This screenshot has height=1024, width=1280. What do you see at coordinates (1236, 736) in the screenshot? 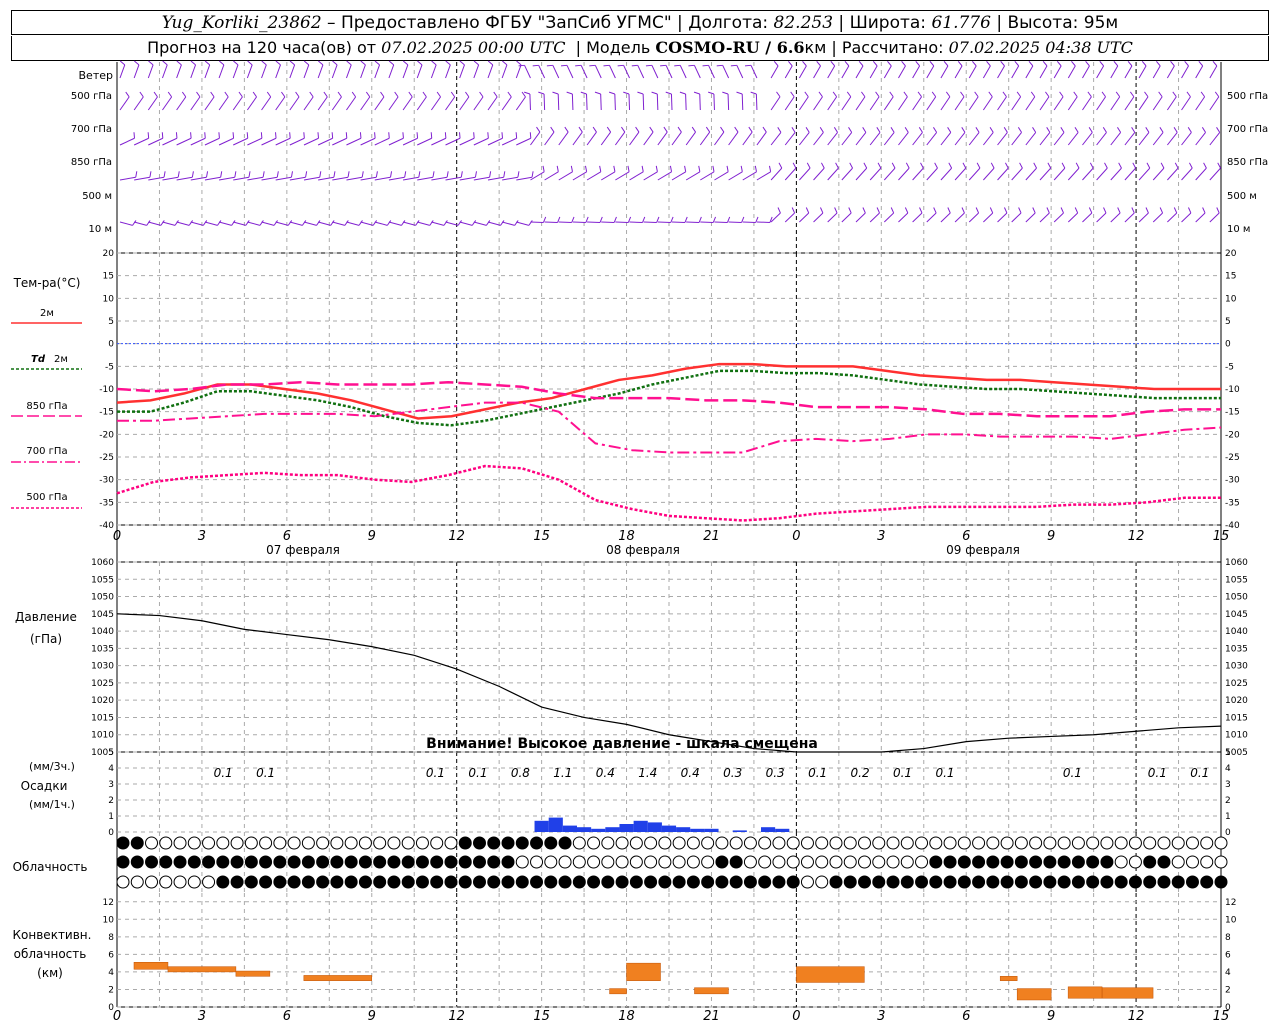
I see `ytick-right-pressure: 1010` at bounding box center [1236, 736].